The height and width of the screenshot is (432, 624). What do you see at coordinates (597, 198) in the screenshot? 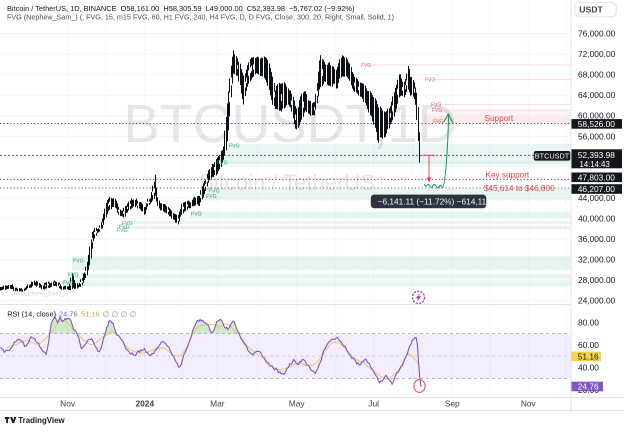
I see `svg-text: 44,000.00` at bounding box center [597, 198].